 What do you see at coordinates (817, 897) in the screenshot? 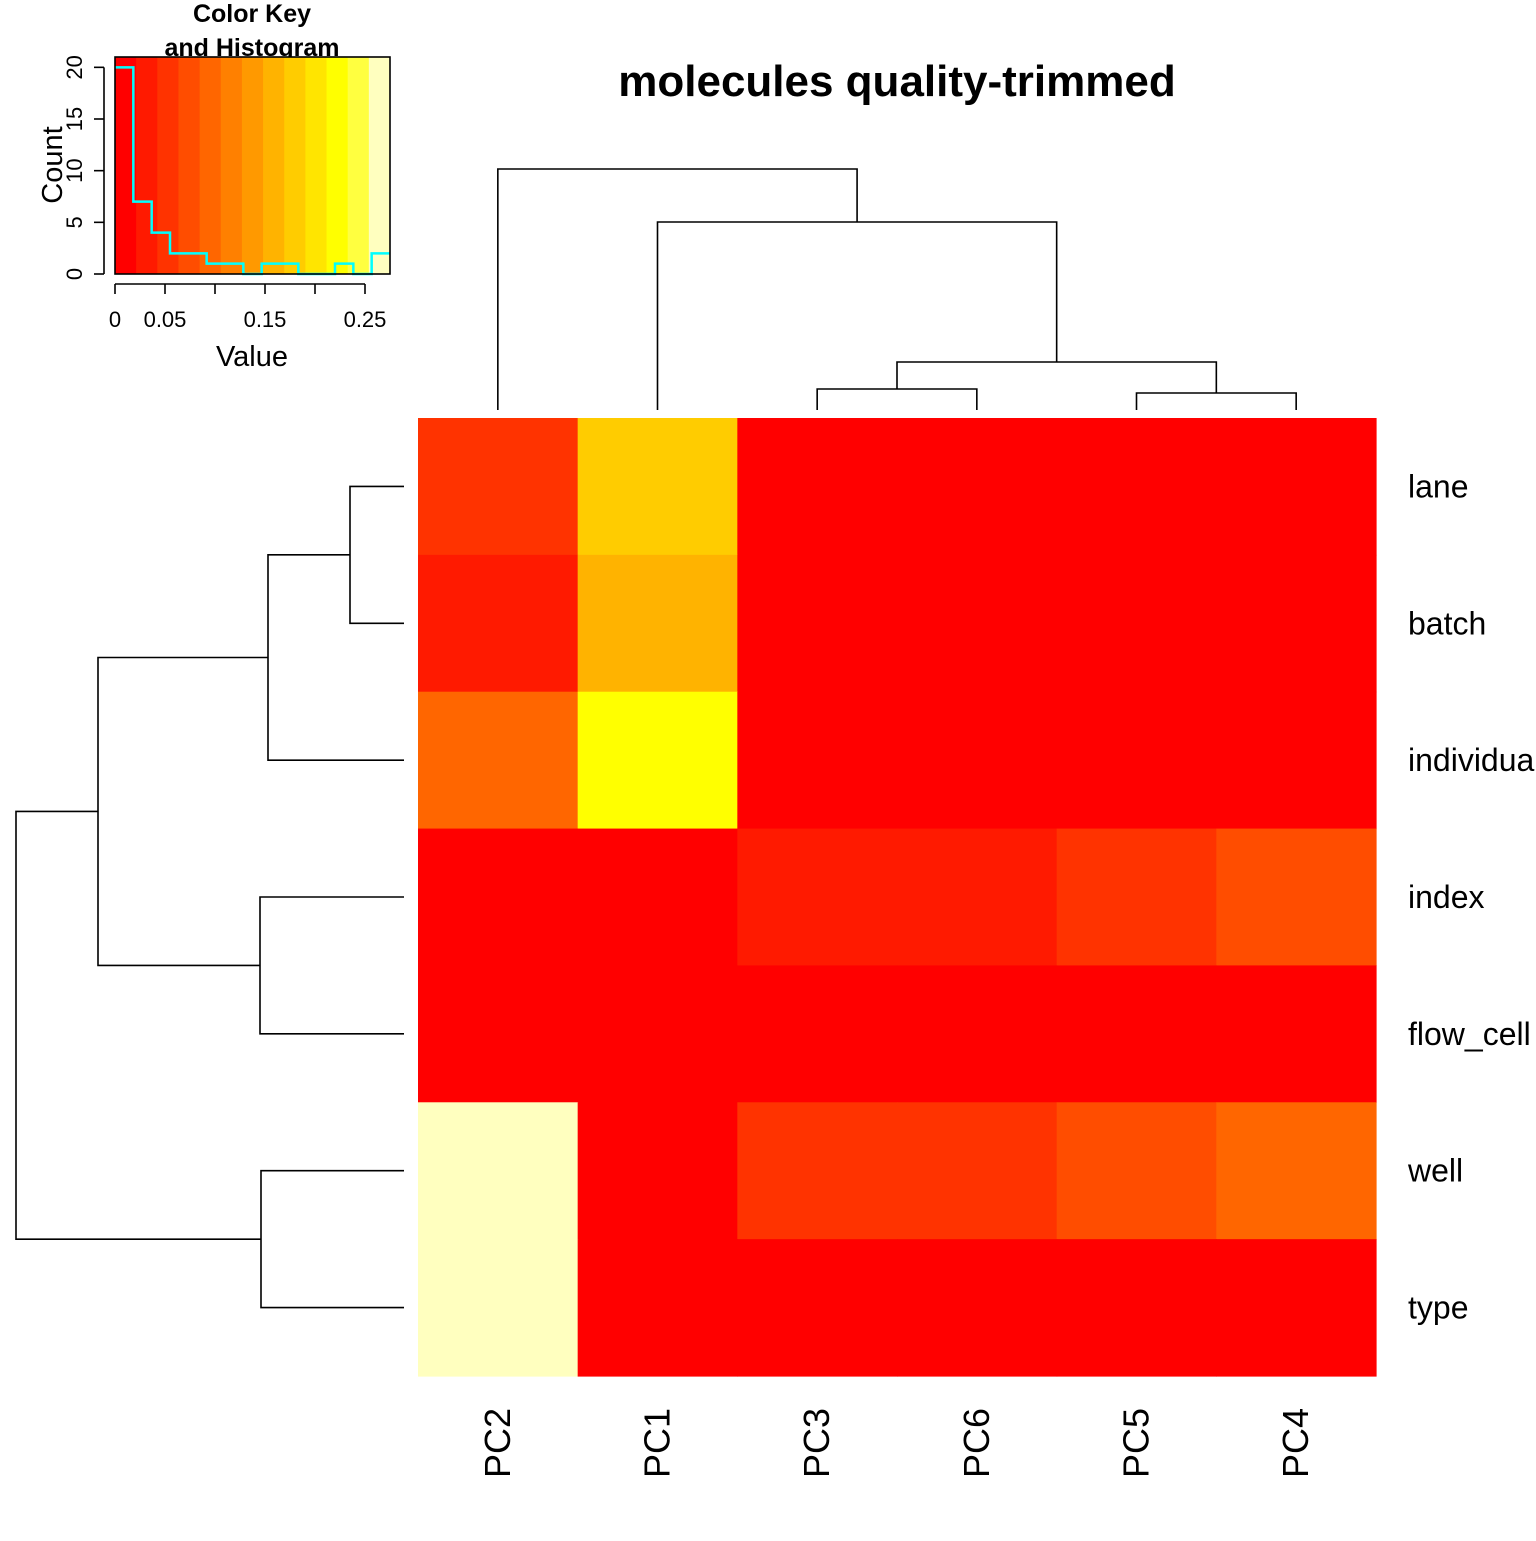
I see `heatmap-cell-index-PC3` at bounding box center [817, 897].